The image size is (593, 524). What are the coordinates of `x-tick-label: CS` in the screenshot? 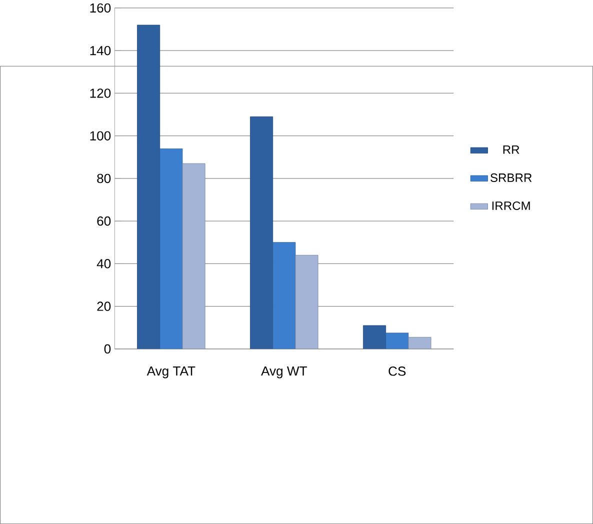 It's located at (397, 371).